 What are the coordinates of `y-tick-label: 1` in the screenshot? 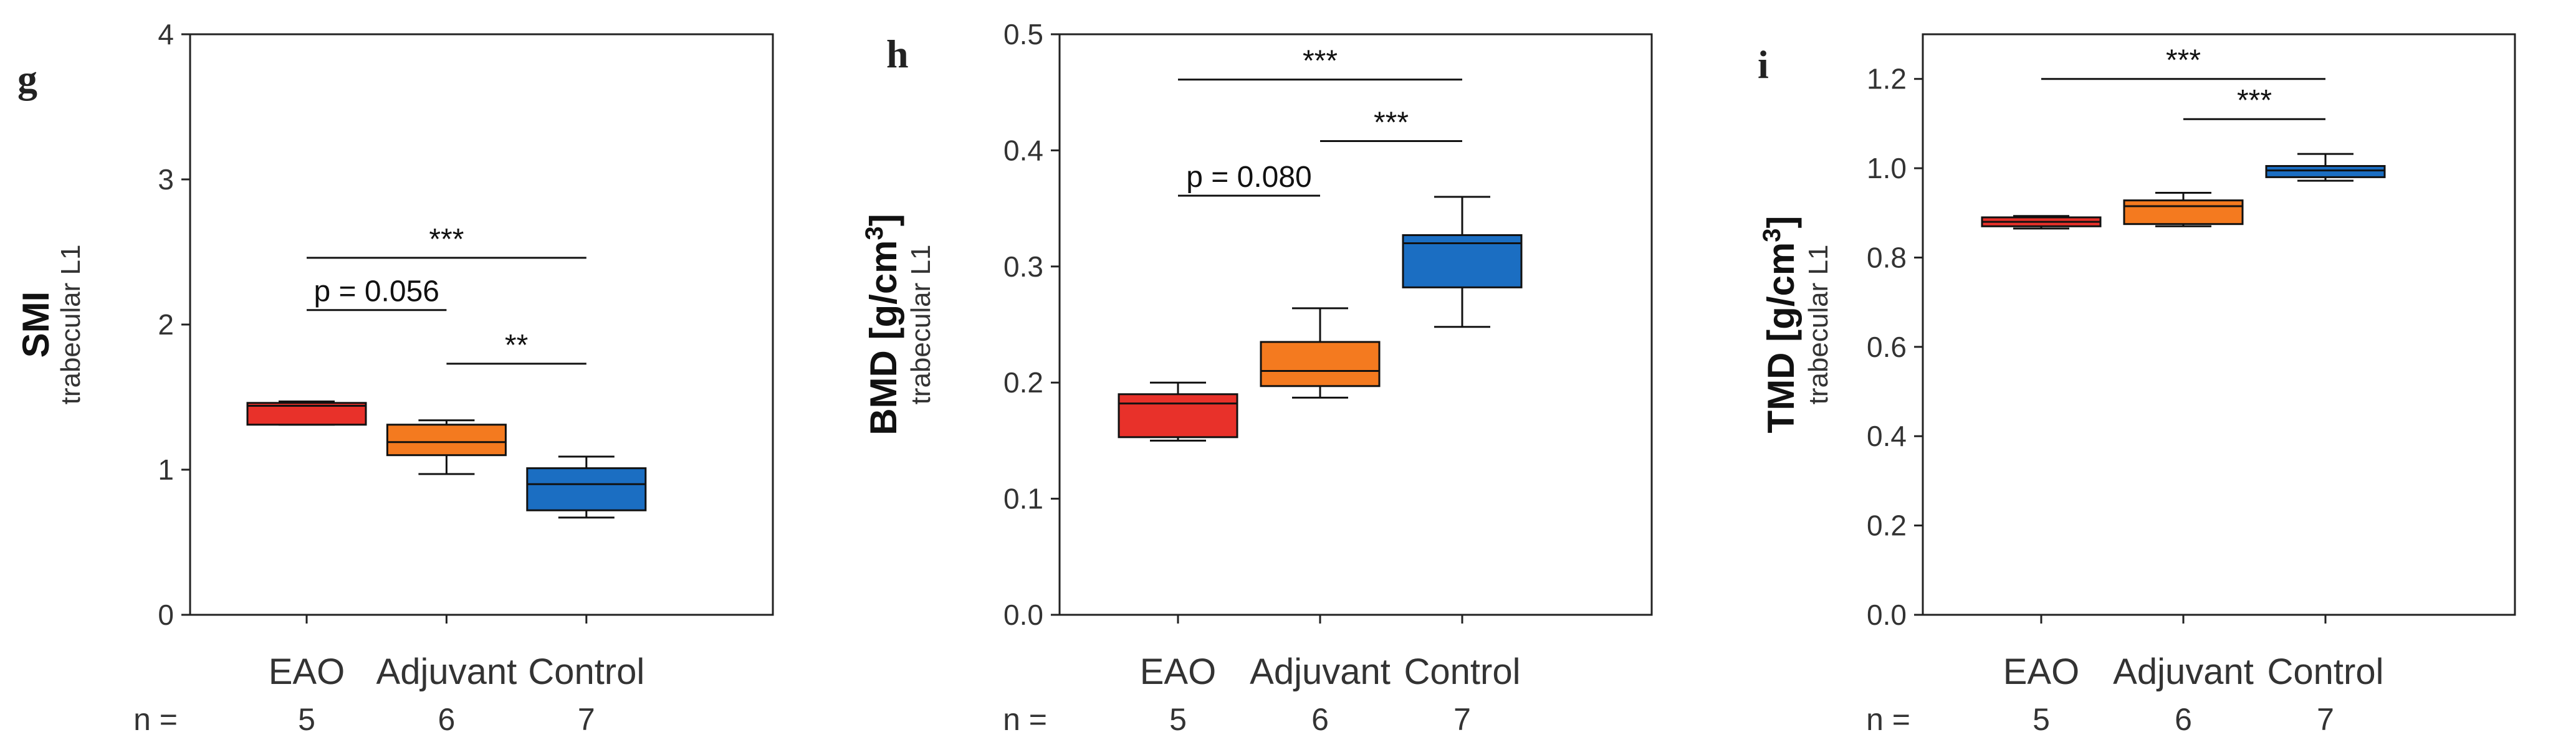 It's located at (166, 469).